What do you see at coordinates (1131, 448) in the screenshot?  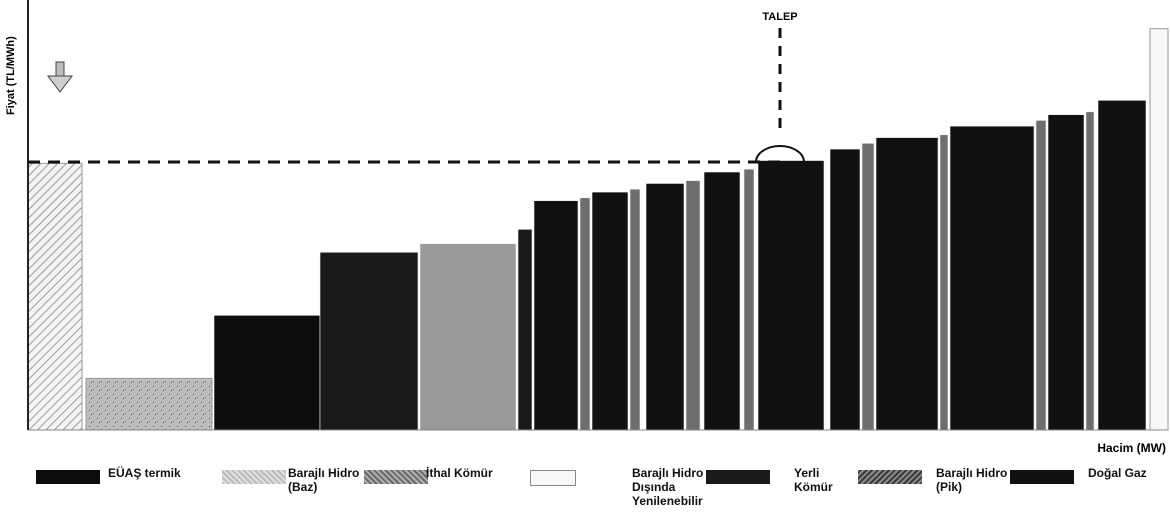 I see `x-axis-label: Hacim (MW)` at bounding box center [1131, 448].